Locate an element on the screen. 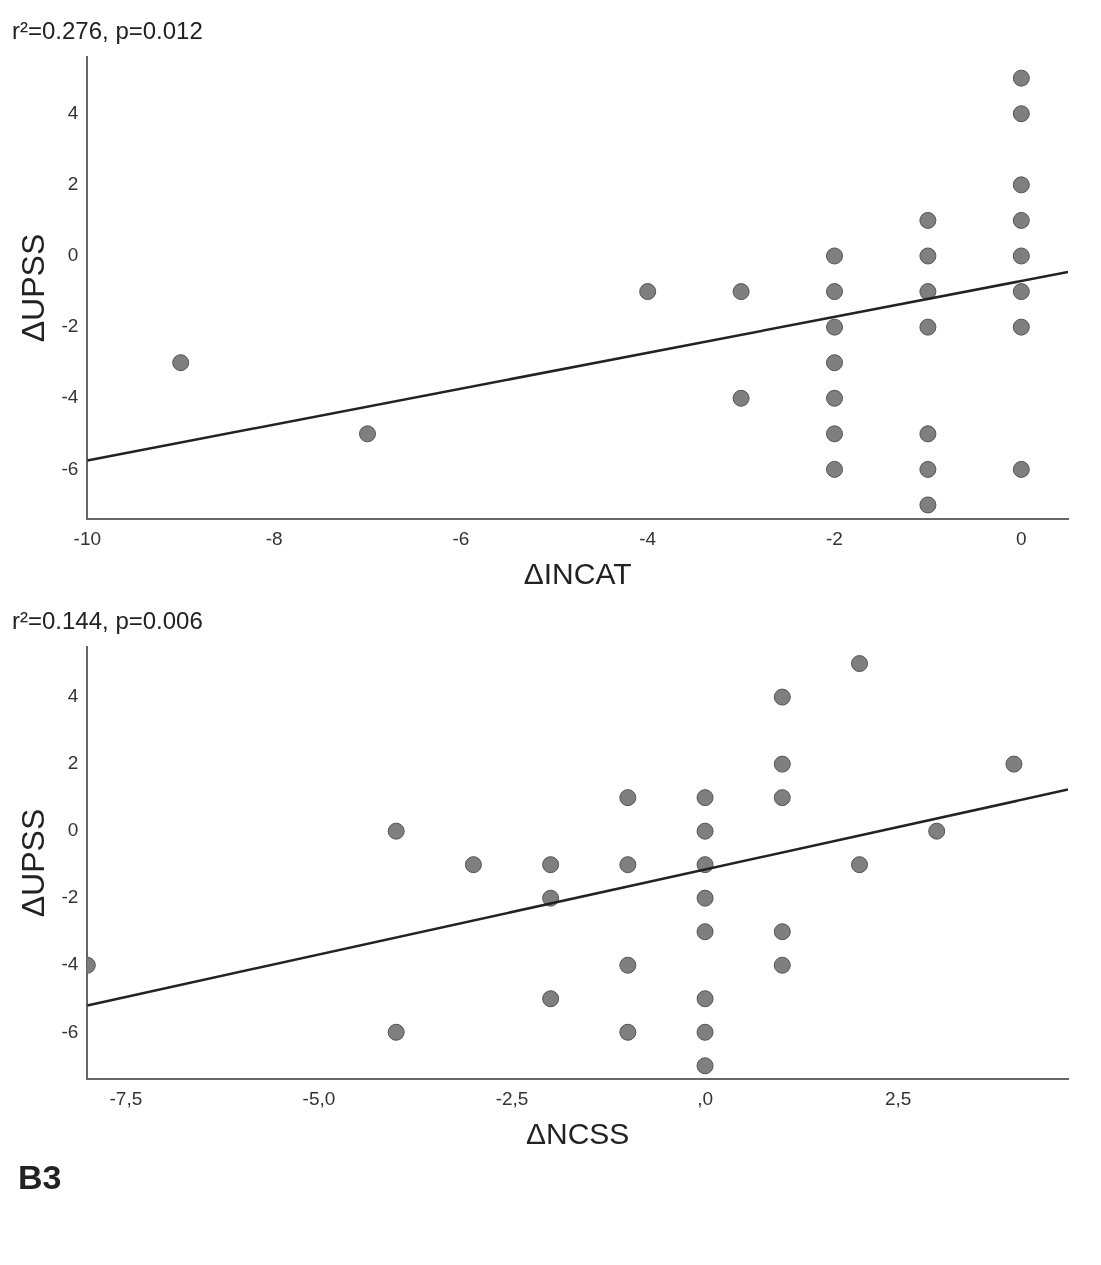 Image resolution: width=1101 pixels, height=1265 pixels. x-tick-label: -2,5 is located at coordinates (512, 1098).